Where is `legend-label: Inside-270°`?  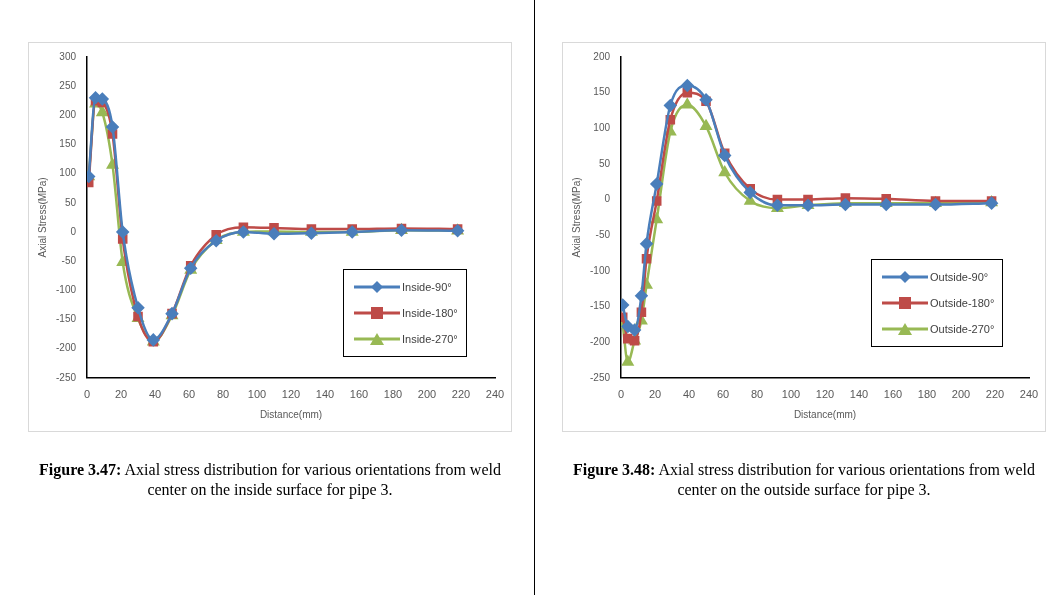 legend-label: Inside-270° is located at coordinates (430, 339).